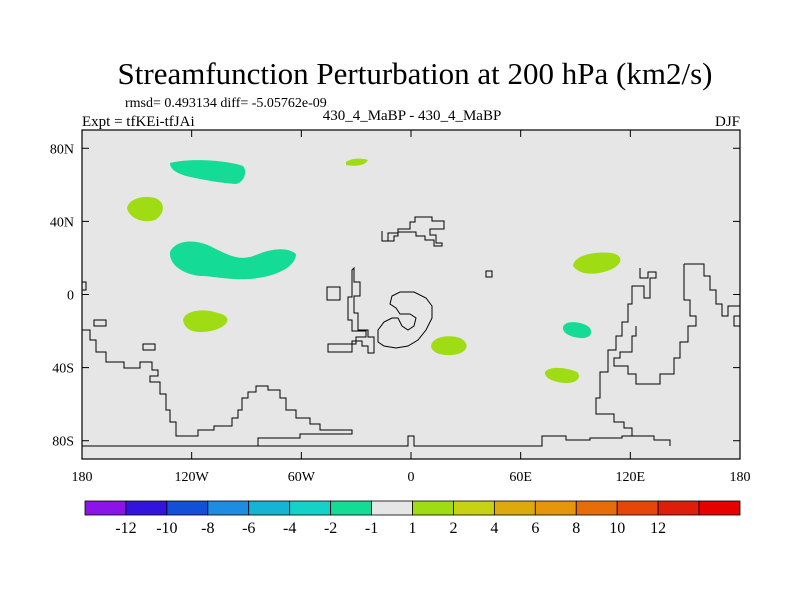  What do you see at coordinates (412, 116) in the screenshot?
I see `subtitle-label: 430_4_MaBP - 430_4_MaBP` at bounding box center [412, 116].